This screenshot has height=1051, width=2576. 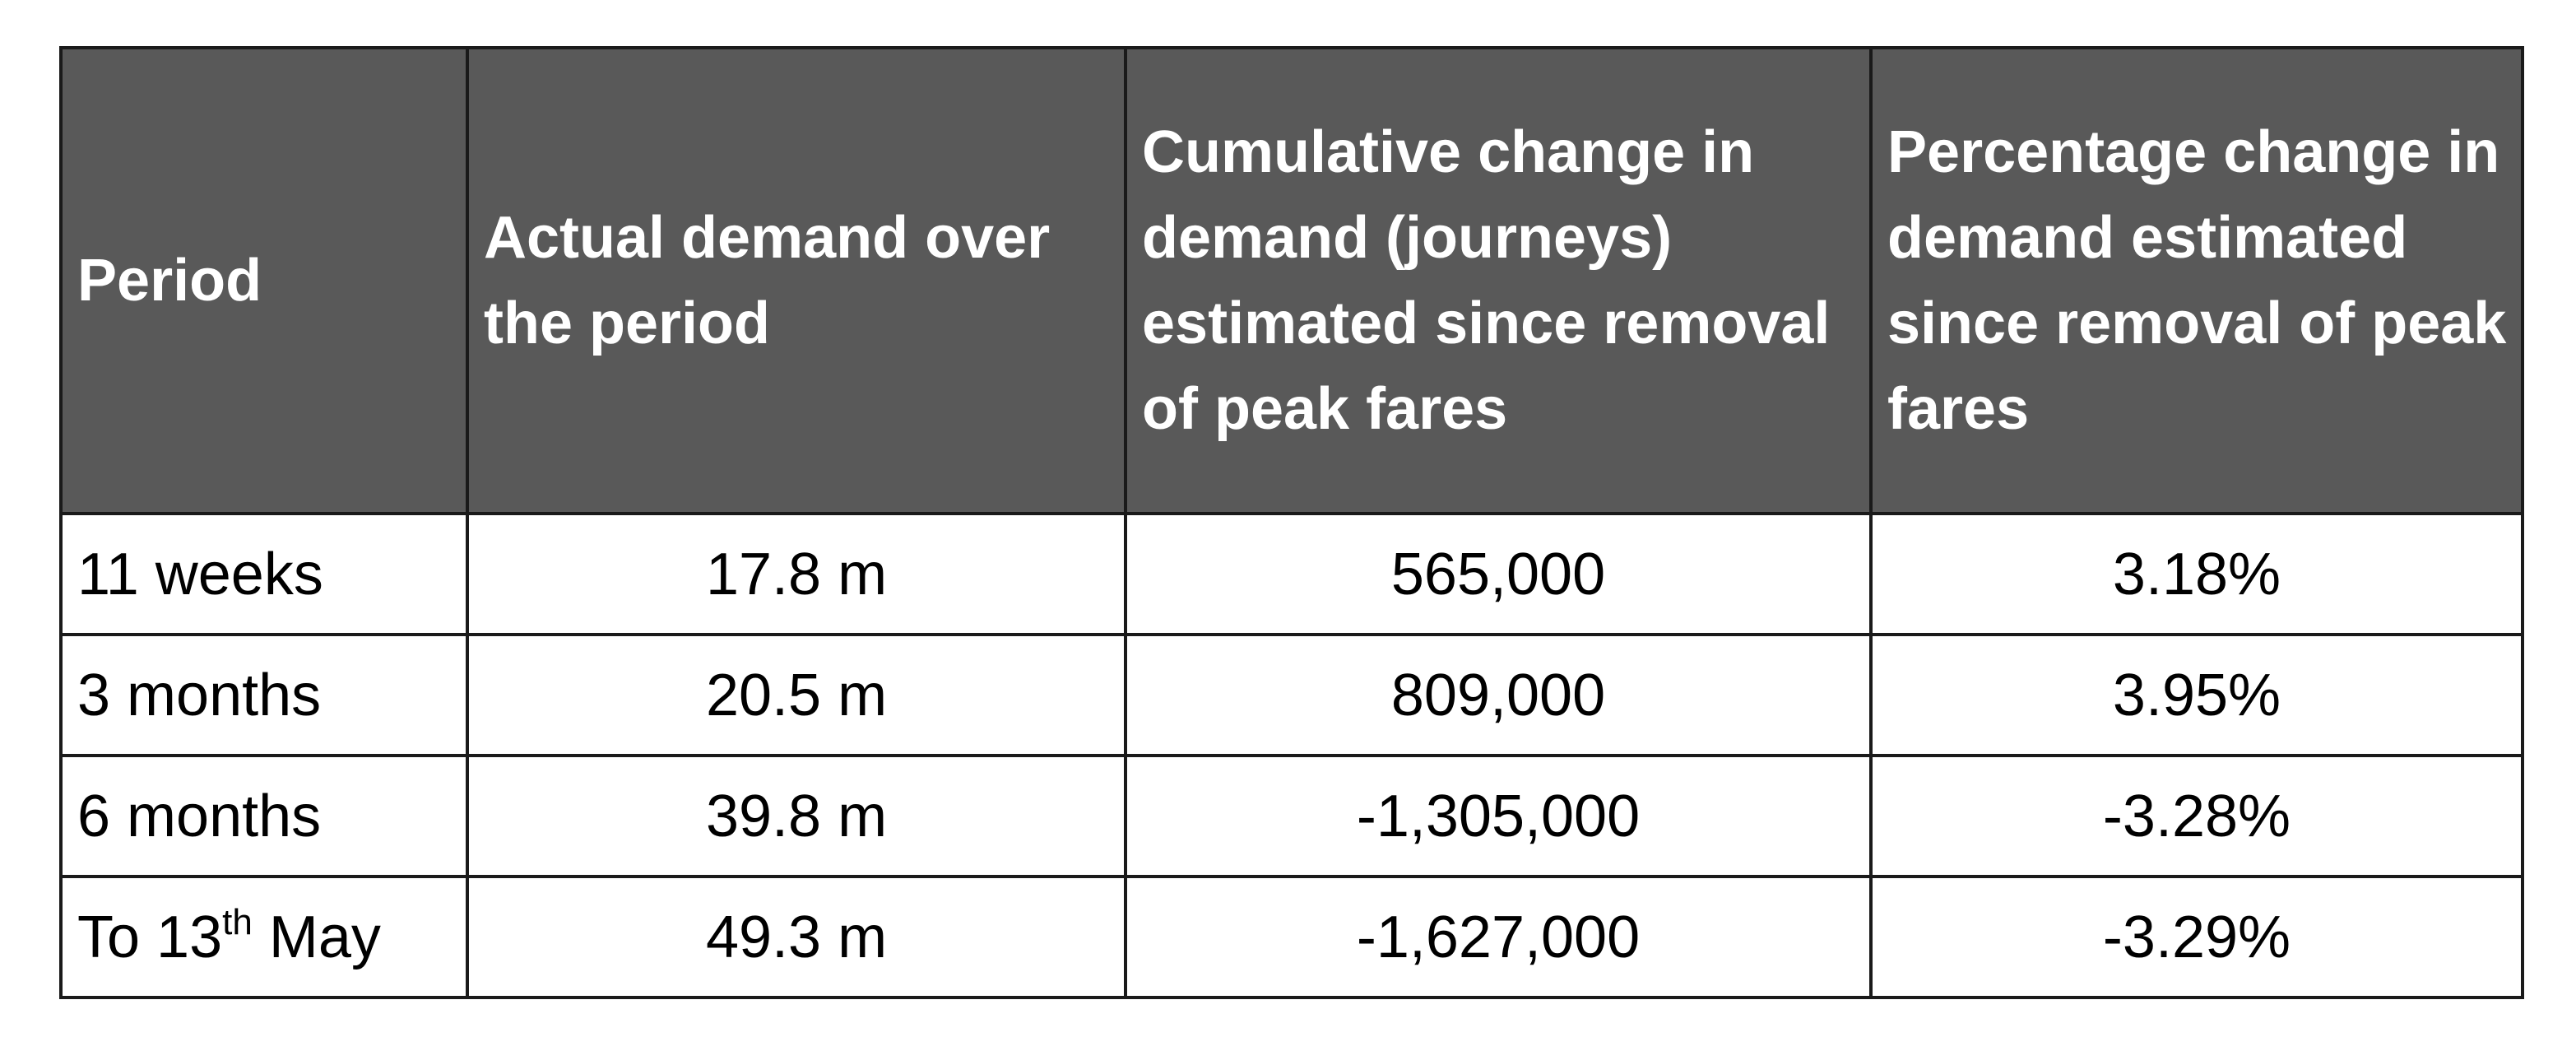 What do you see at coordinates (797, 816) in the screenshot?
I see `actual-demand-cell: 39.8 m` at bounding box center [797, 816].